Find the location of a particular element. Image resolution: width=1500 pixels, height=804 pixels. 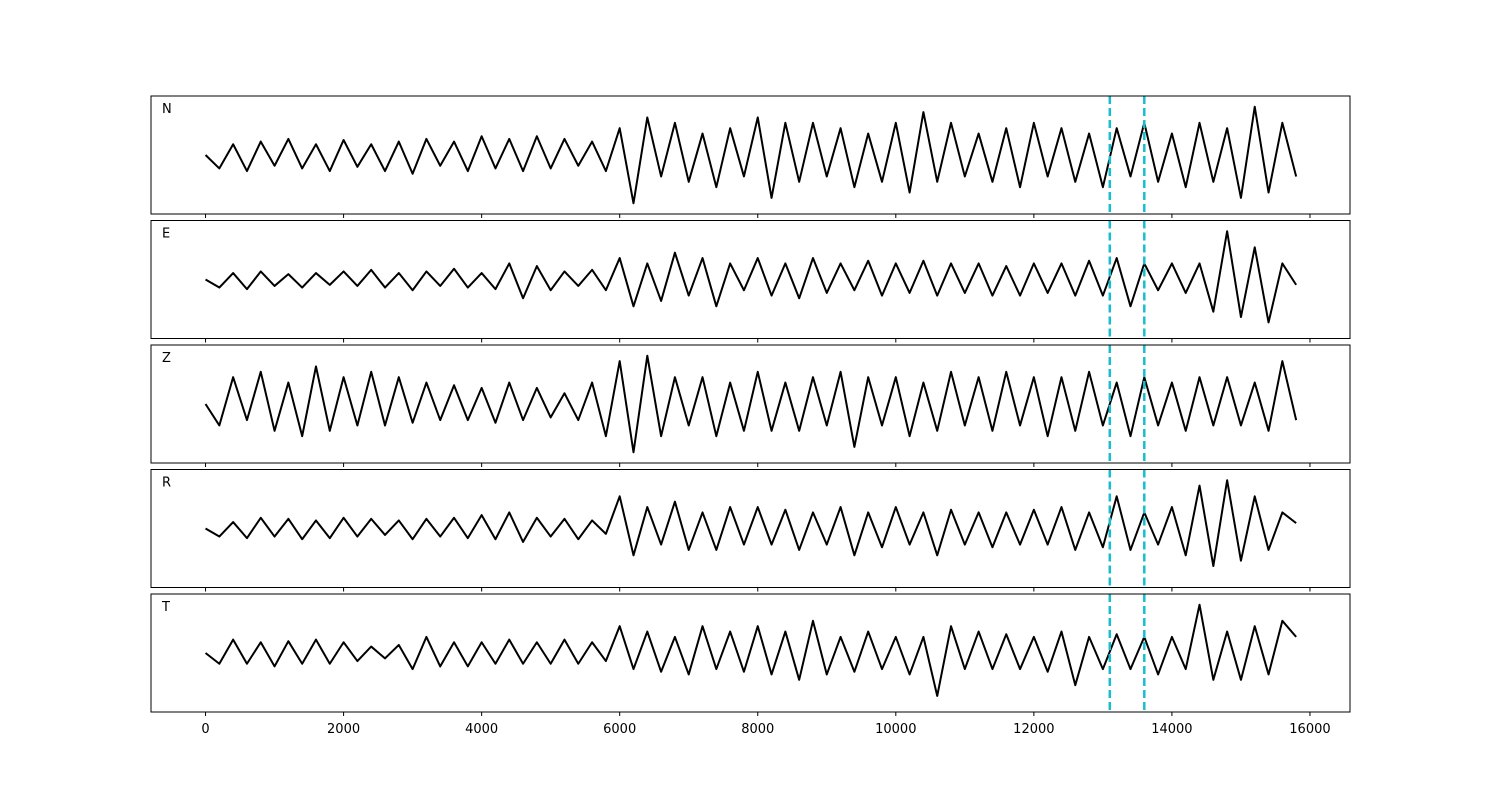

x-tick-label: 0 is located at coordinates (205, 729).